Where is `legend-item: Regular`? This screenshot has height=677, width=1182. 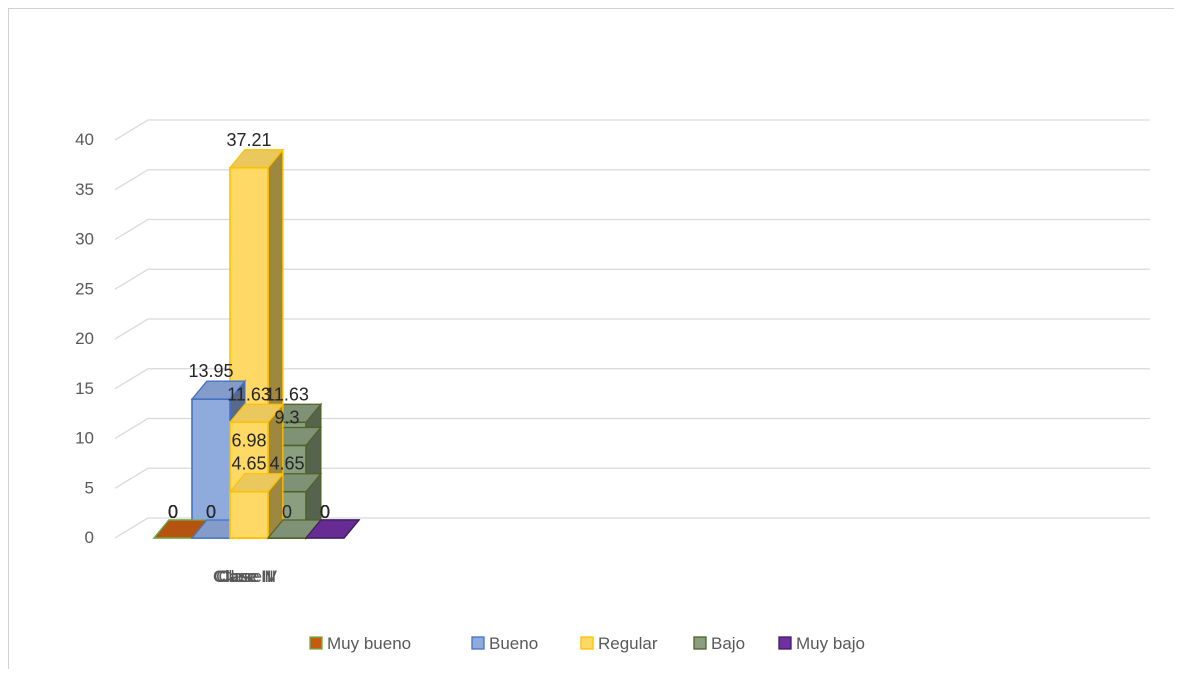 legend-item: Regular is located at coordinates (619, 643).